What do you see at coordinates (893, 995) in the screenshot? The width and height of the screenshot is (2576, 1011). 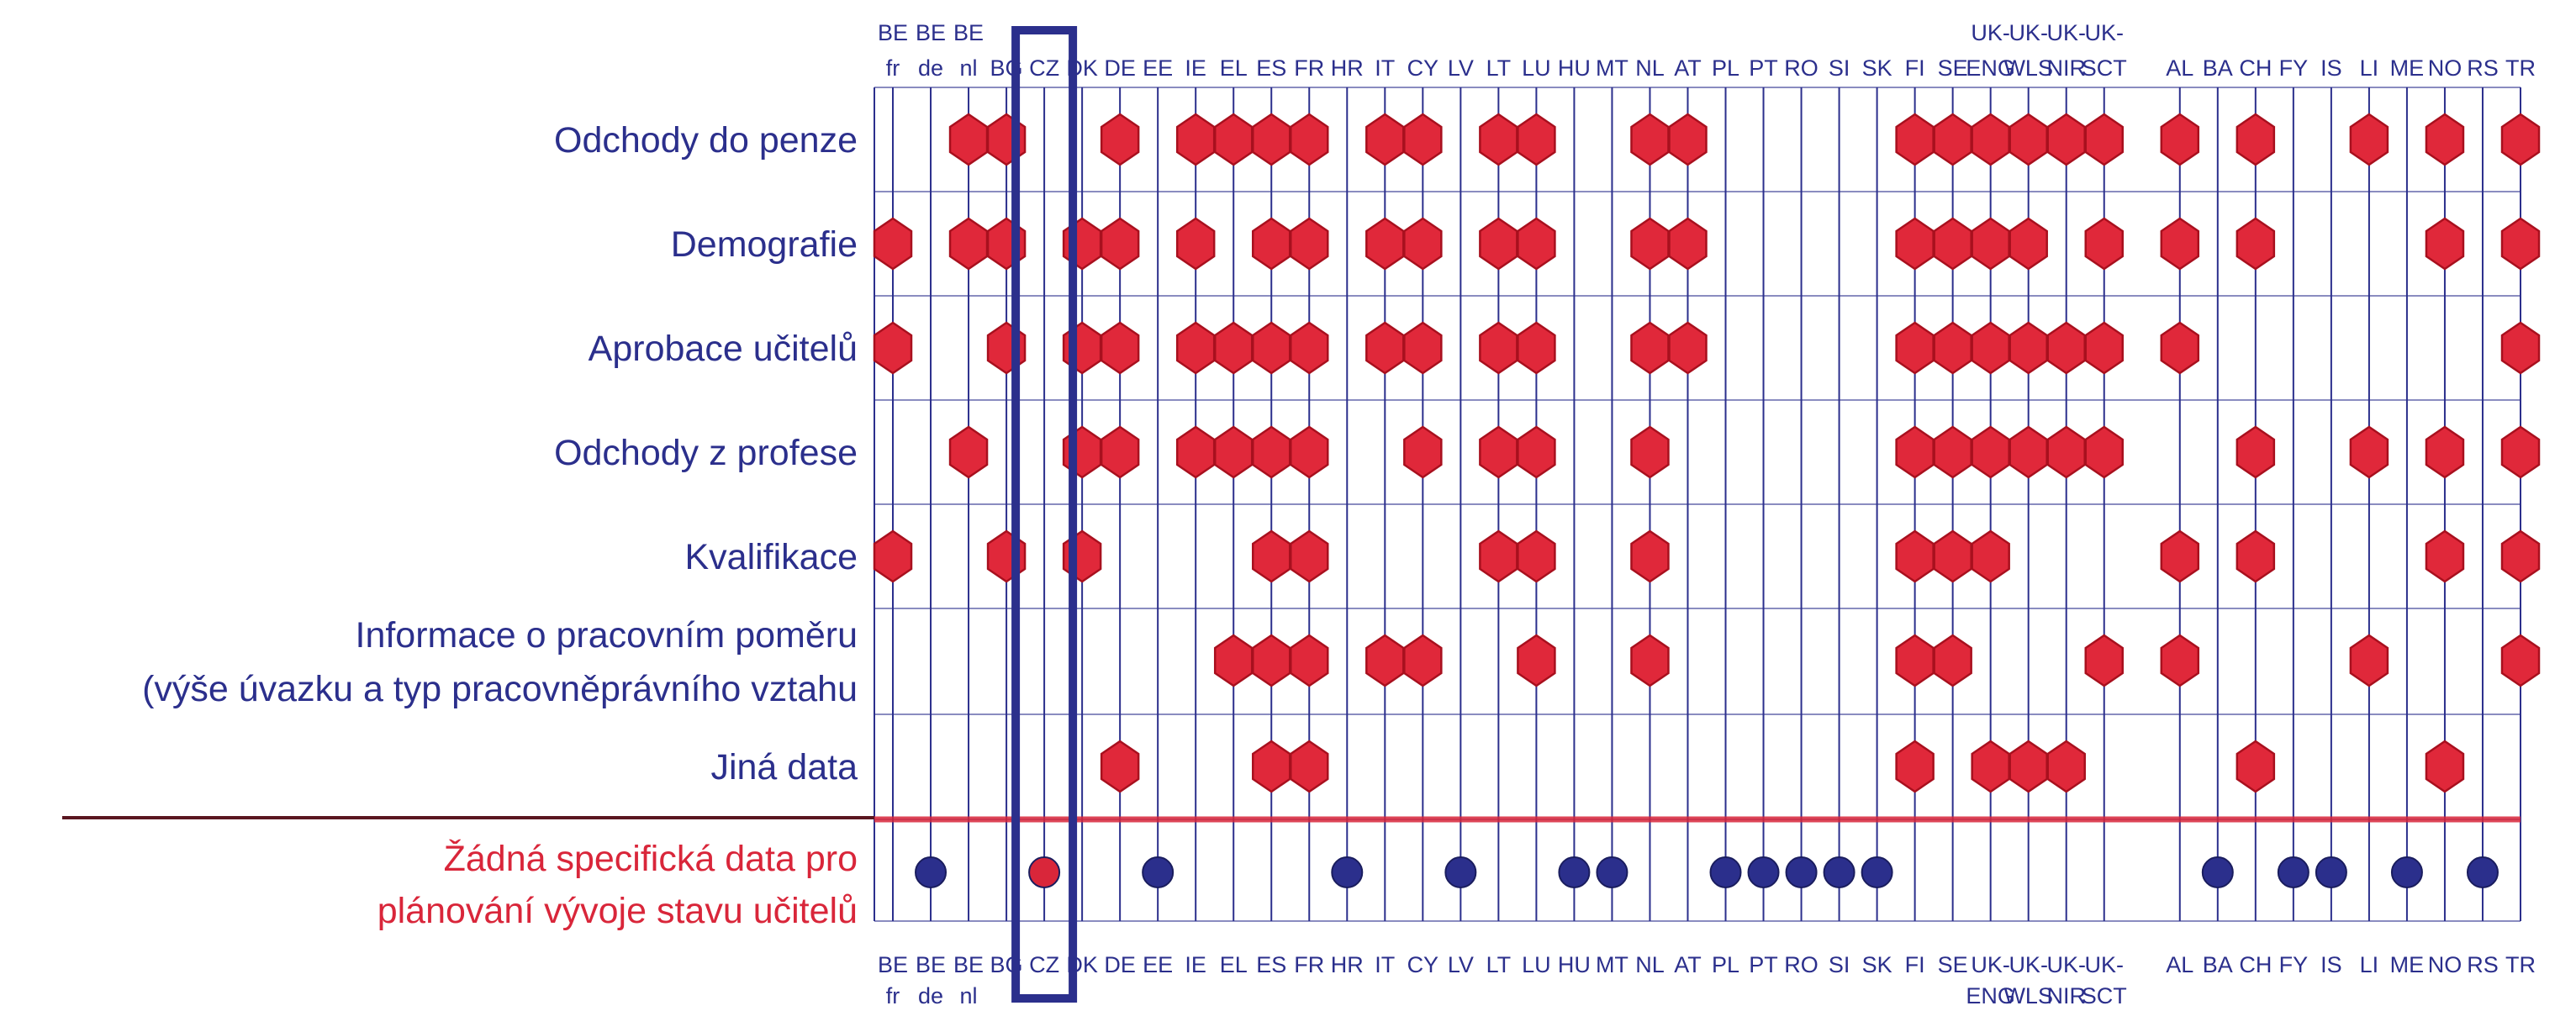 I see `column-label: fr` at bounding box center [893, 995].